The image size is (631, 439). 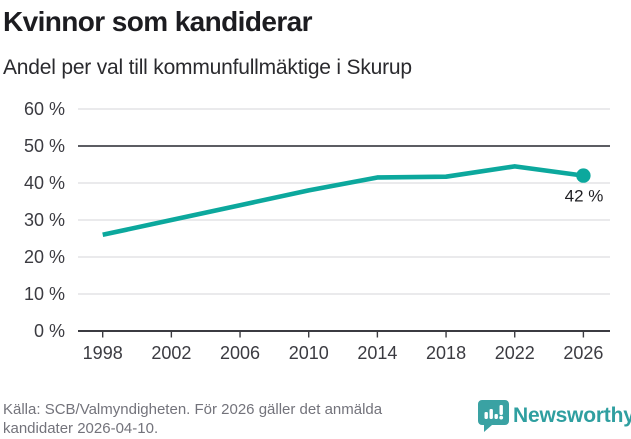 What do you see at coordinates (44, 146) in the screenshot?
I see `y-tick-label: 50 %` at bounding box center [44, 146].